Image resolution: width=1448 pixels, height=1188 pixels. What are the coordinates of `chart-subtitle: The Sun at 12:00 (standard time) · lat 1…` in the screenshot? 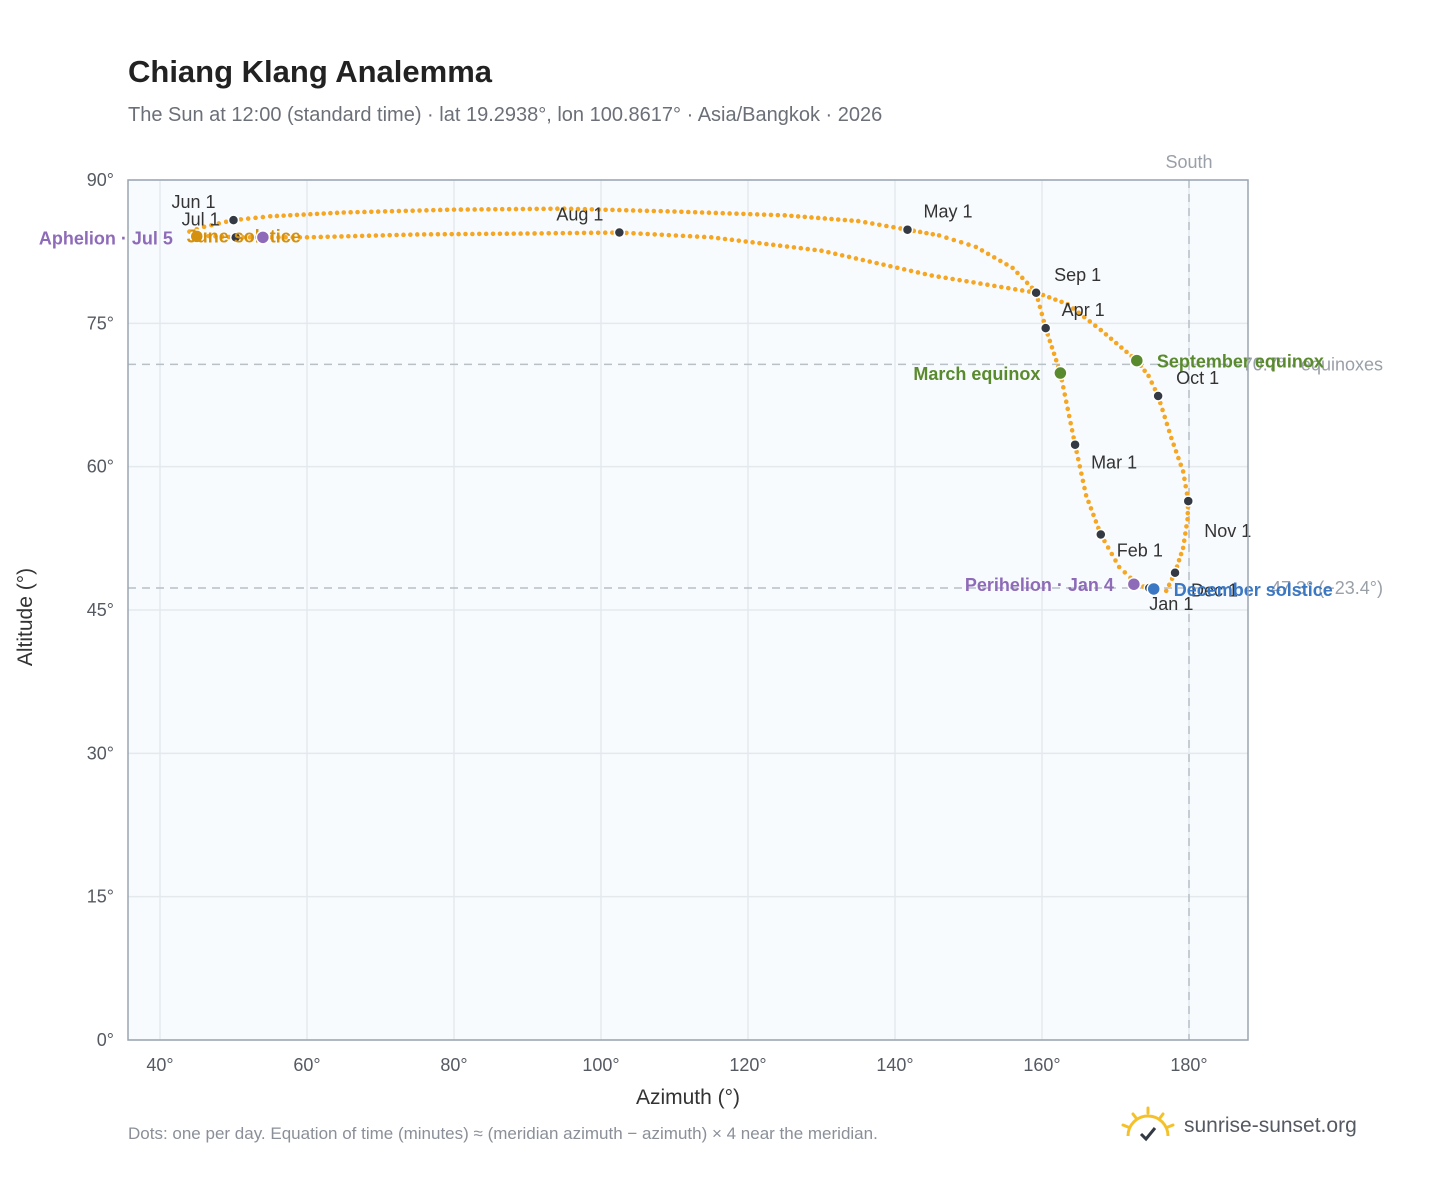 It's located at (505, 115).